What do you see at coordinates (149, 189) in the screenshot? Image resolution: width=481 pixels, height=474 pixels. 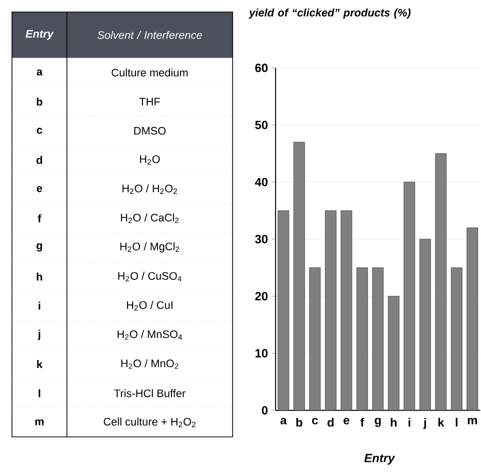 I see `text: H$_{2}$O / H$_{2}$O$_{2}$` at bounding box center [149, 189].